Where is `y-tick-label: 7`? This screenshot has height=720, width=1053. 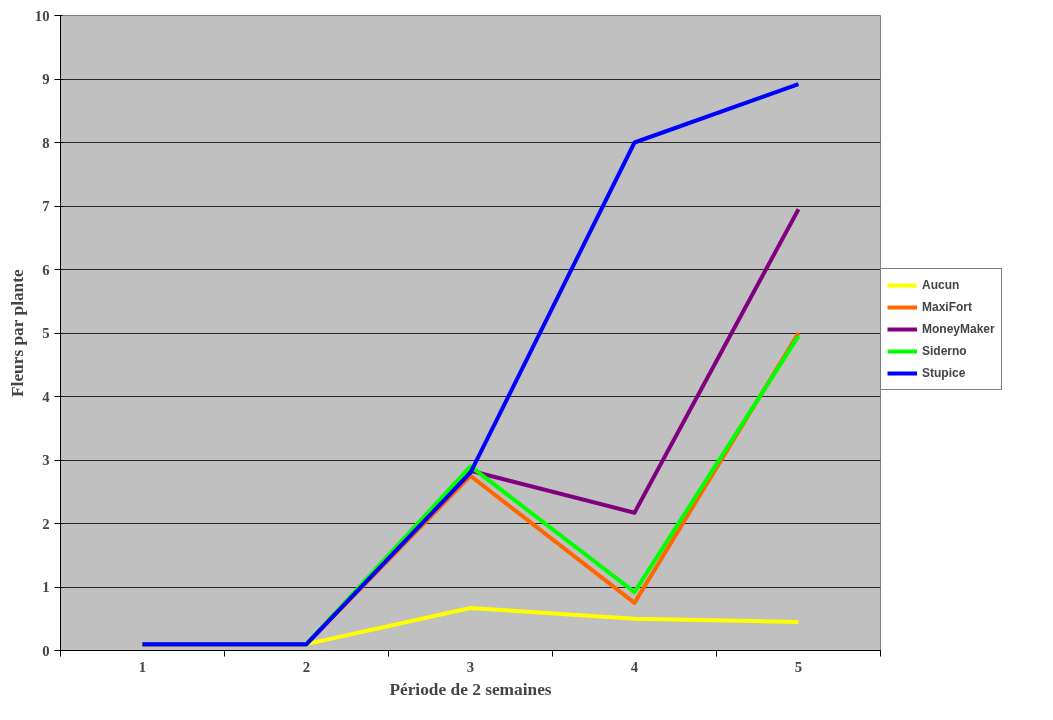
y-tick-label: 7 is located at coordinates (46, 206).